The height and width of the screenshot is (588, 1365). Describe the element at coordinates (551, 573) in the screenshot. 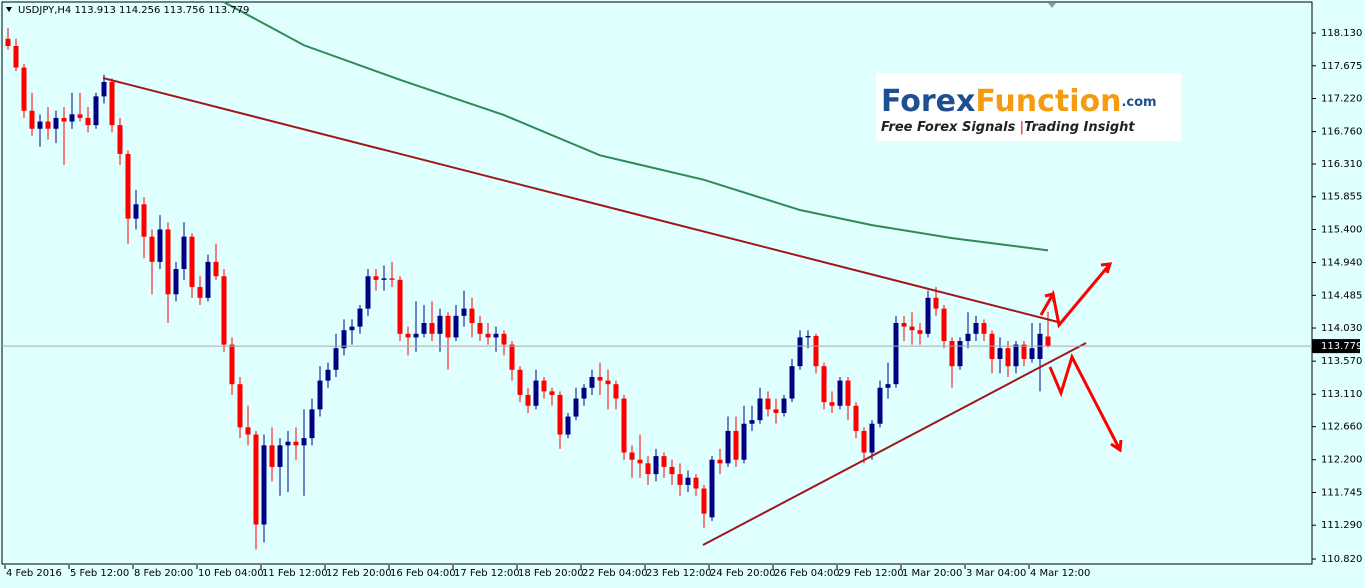

I see `x-tick-label: 18 Feb 20:00` at that location.